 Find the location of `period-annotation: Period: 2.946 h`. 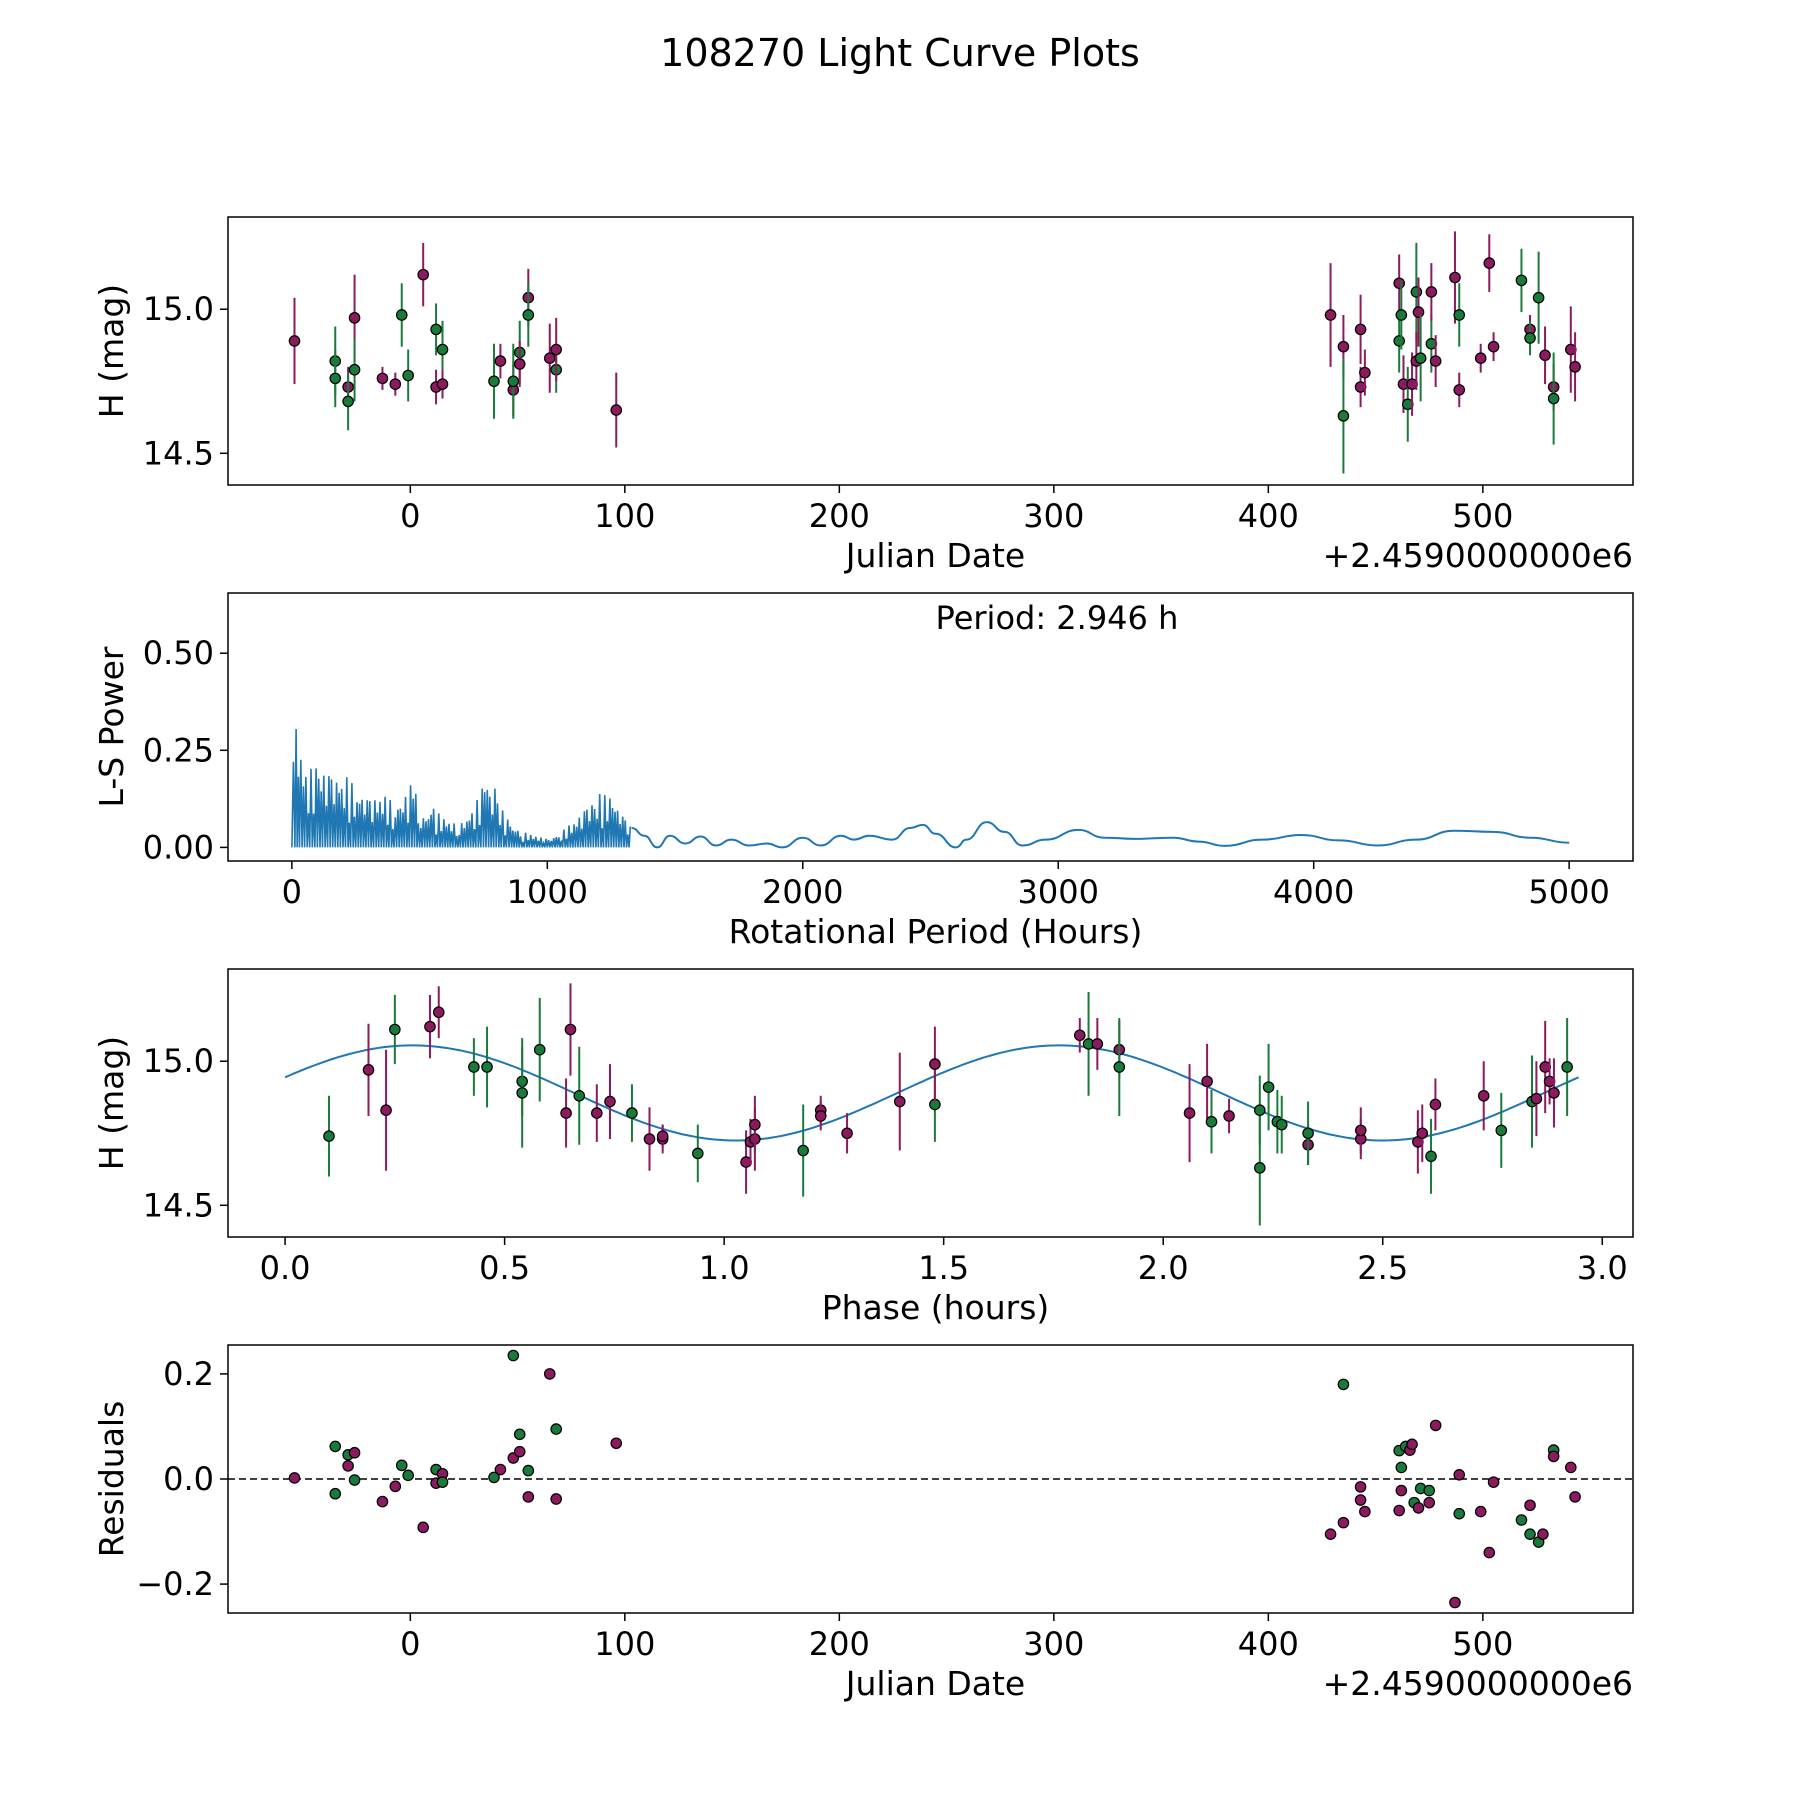

period-annotation: Period: 2.946 h is located at coordinates (1057, 618).